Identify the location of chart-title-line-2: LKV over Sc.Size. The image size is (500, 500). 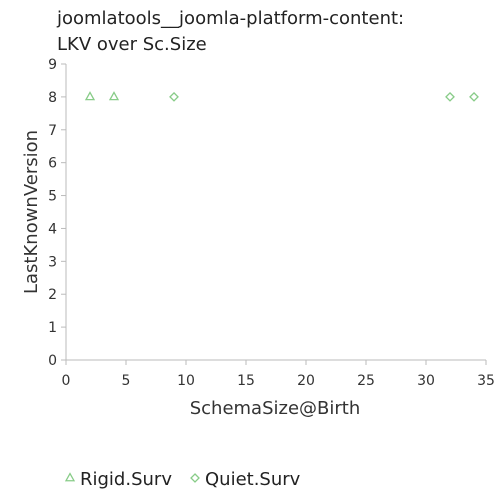
(132, 44).